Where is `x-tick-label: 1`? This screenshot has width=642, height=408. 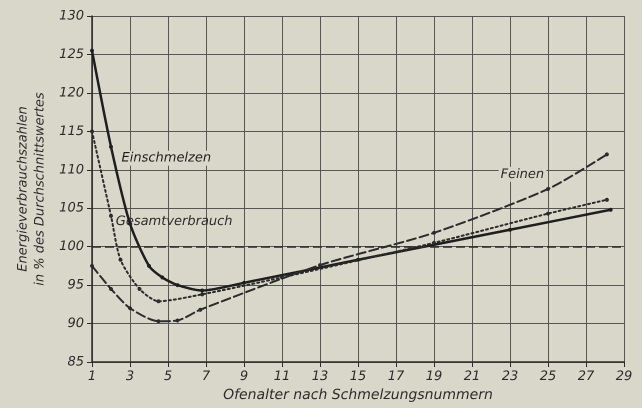 x-tick-label: 1 is located at coordinates (92, 376).